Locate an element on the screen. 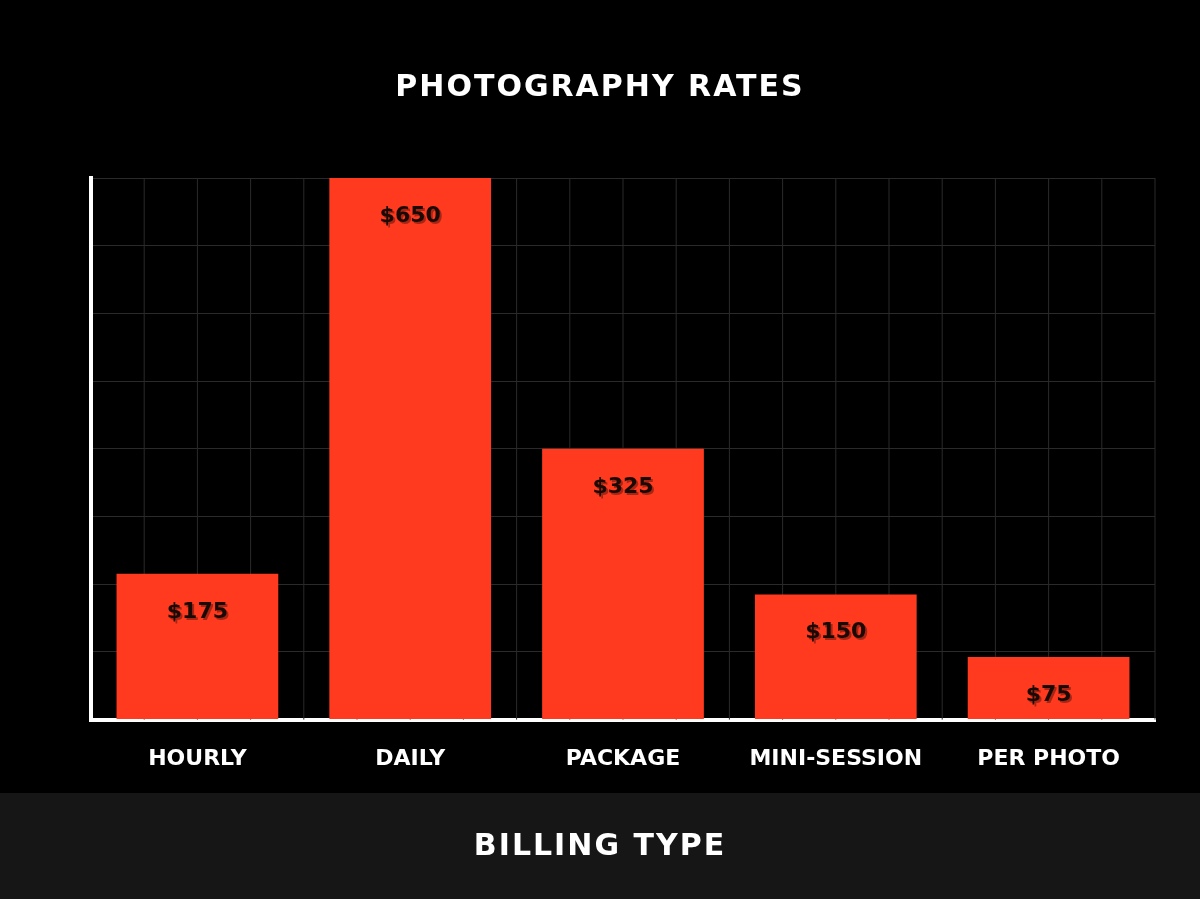 This screenshot has height=899, width=1200. x-tick-label: HOURLY is located at coordinates (198, 757).